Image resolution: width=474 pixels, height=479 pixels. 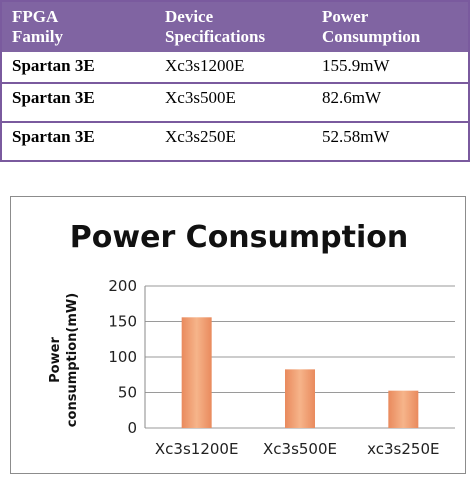 What do you see at coordinates (72, 360) in the screenshot?
I see `y-axis-label-line: consumption(mW)` at bounding box center [72, 360].